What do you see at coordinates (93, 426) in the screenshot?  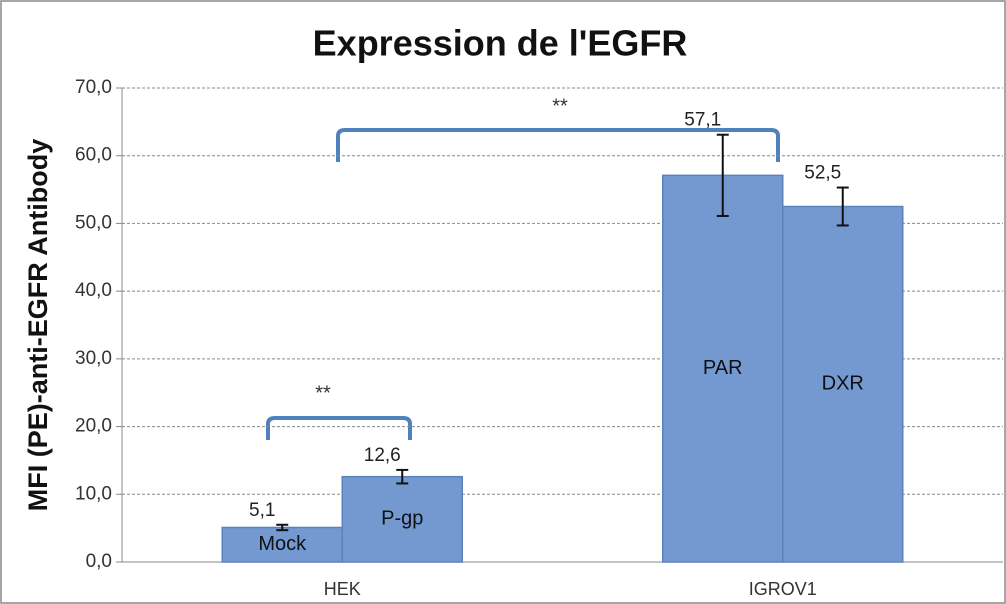 I see `y-tick-label: 20,0` at bounding box center [93, 426].